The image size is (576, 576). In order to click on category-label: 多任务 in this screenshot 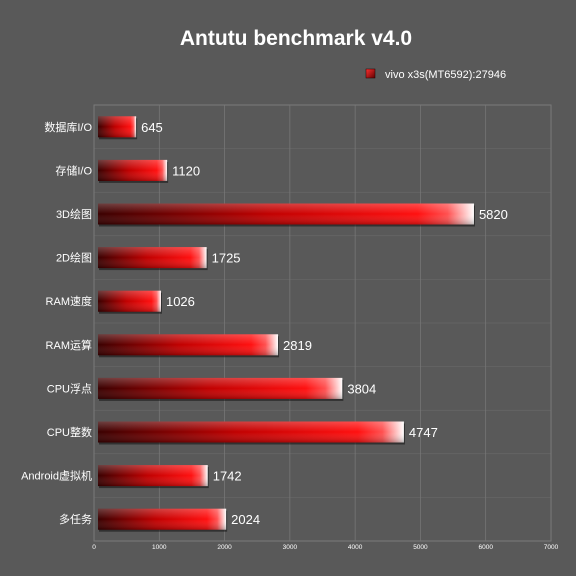, I will do `click(75, 519)`.